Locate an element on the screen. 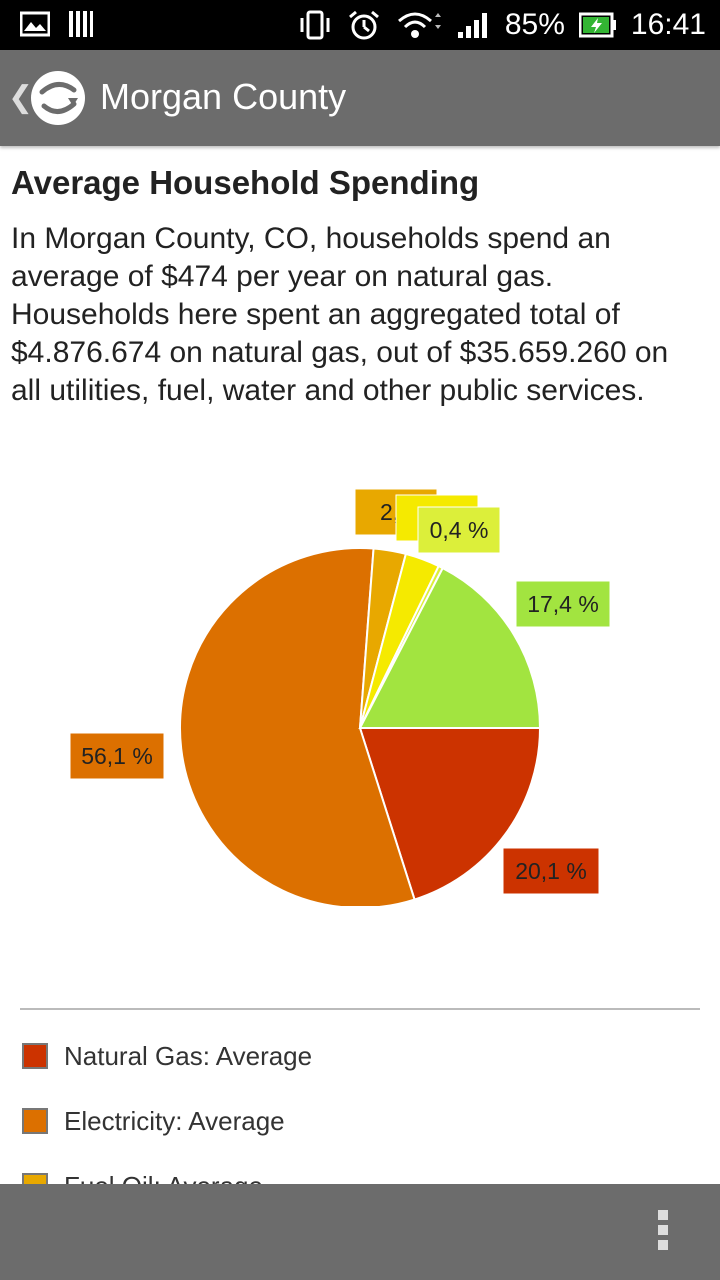 Image resolution: width=720 pixels, height=1280 pixels. legend-item-natural-gas: Natural Gas: Average is located at coordinates (167, 1056).